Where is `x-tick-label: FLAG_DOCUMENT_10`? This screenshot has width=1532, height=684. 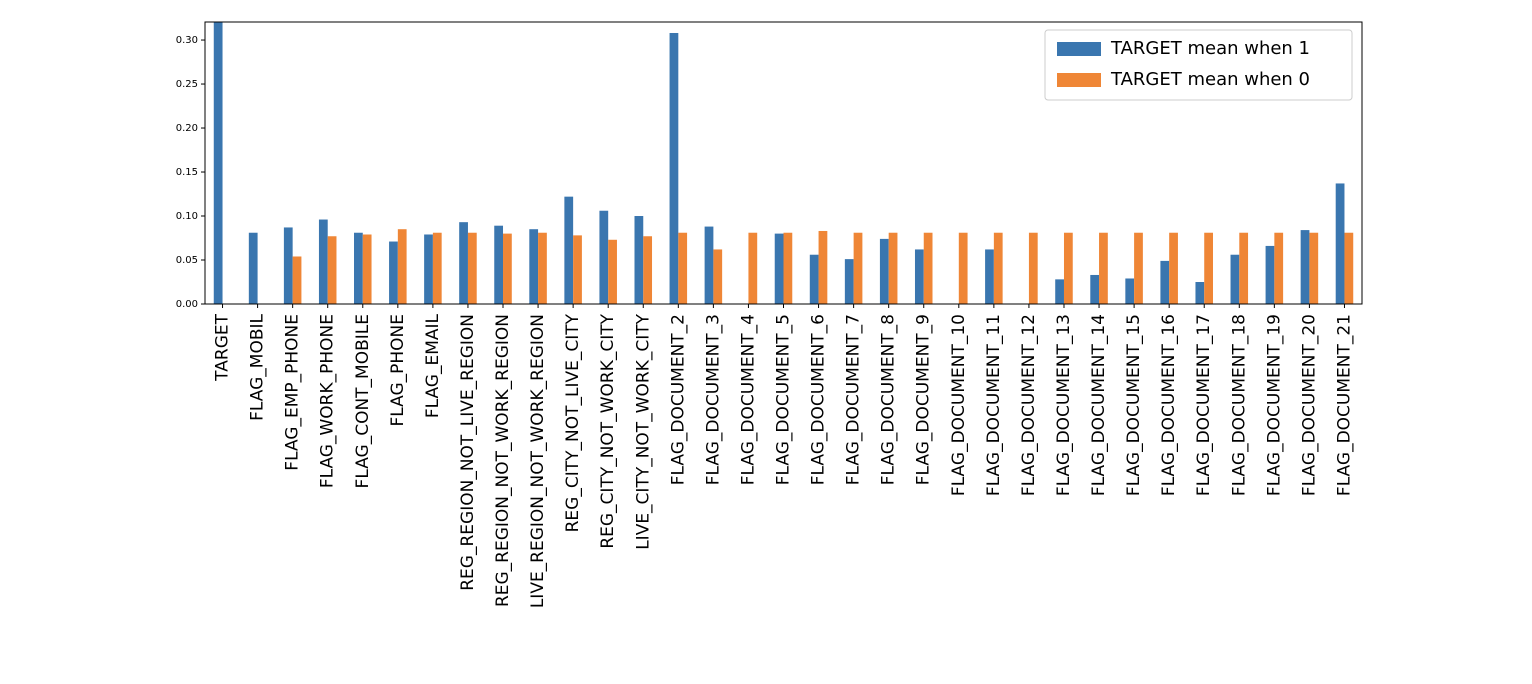 x-tick-label: FLAG_DOCUMENT_10 is located at coordinates (959, 405).